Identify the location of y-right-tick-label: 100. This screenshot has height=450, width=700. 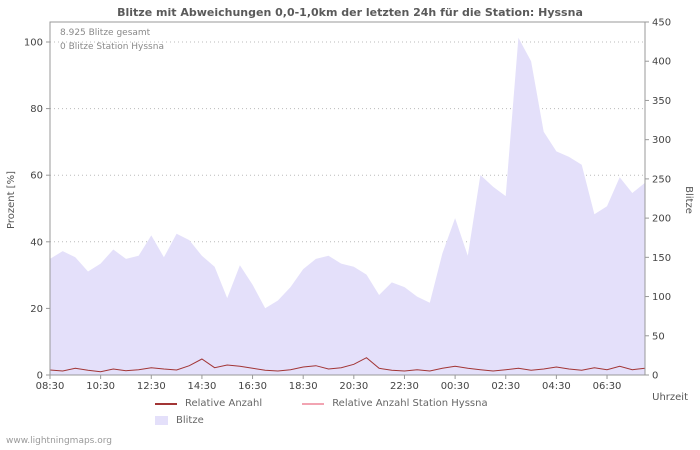
(661, 297).